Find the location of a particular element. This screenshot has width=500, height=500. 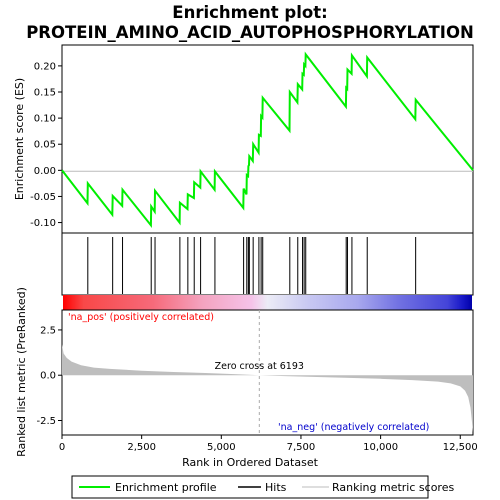

x-axis-label: Rank in Ordered Dataset is located at coordinates (250, 462).